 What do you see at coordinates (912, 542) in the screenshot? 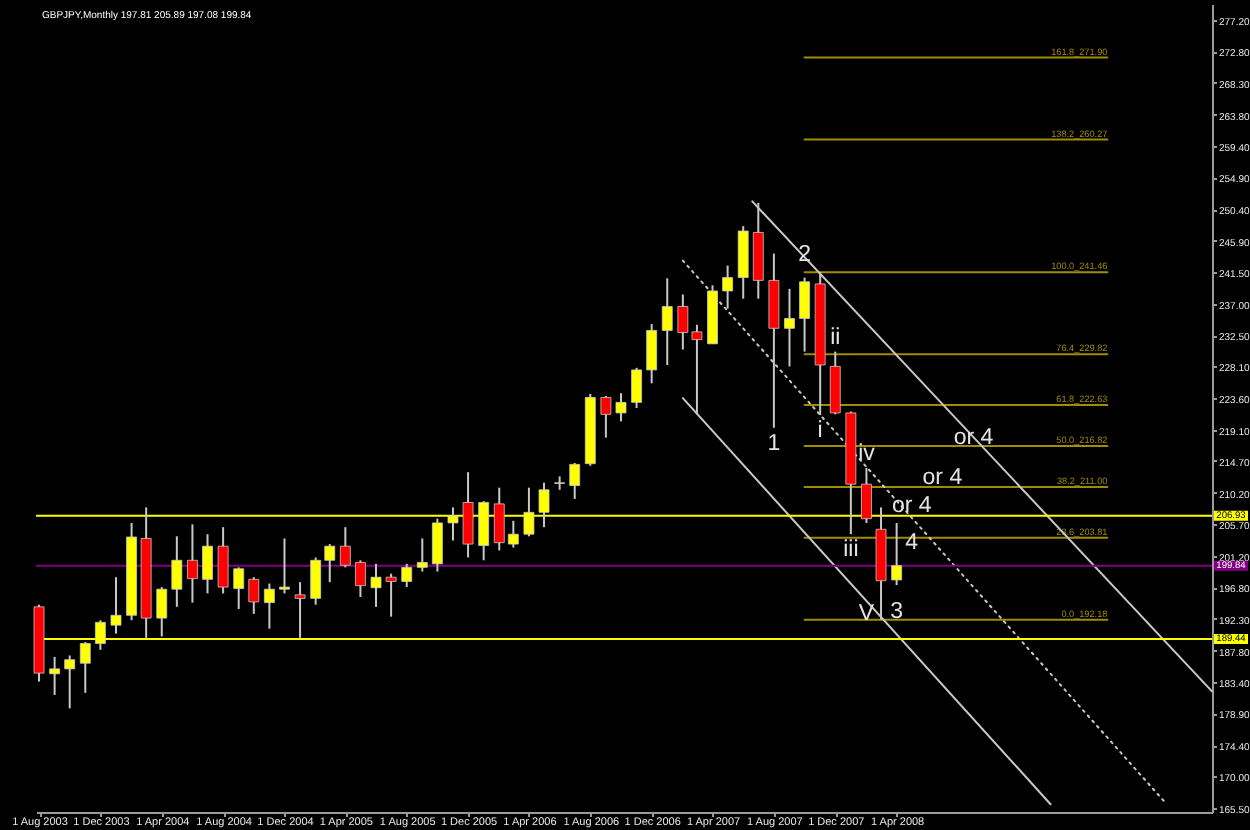
I see `annotation: 4` at bounding box center [912, 542].